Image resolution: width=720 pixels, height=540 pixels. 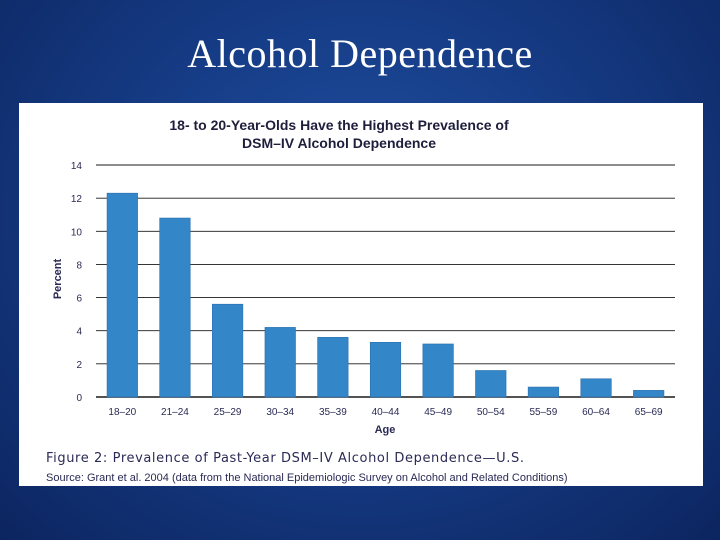 What do you see at coordinates (543, 392) in the screenshot?
I see `bar-55–59` at bounding box center [543, 392].